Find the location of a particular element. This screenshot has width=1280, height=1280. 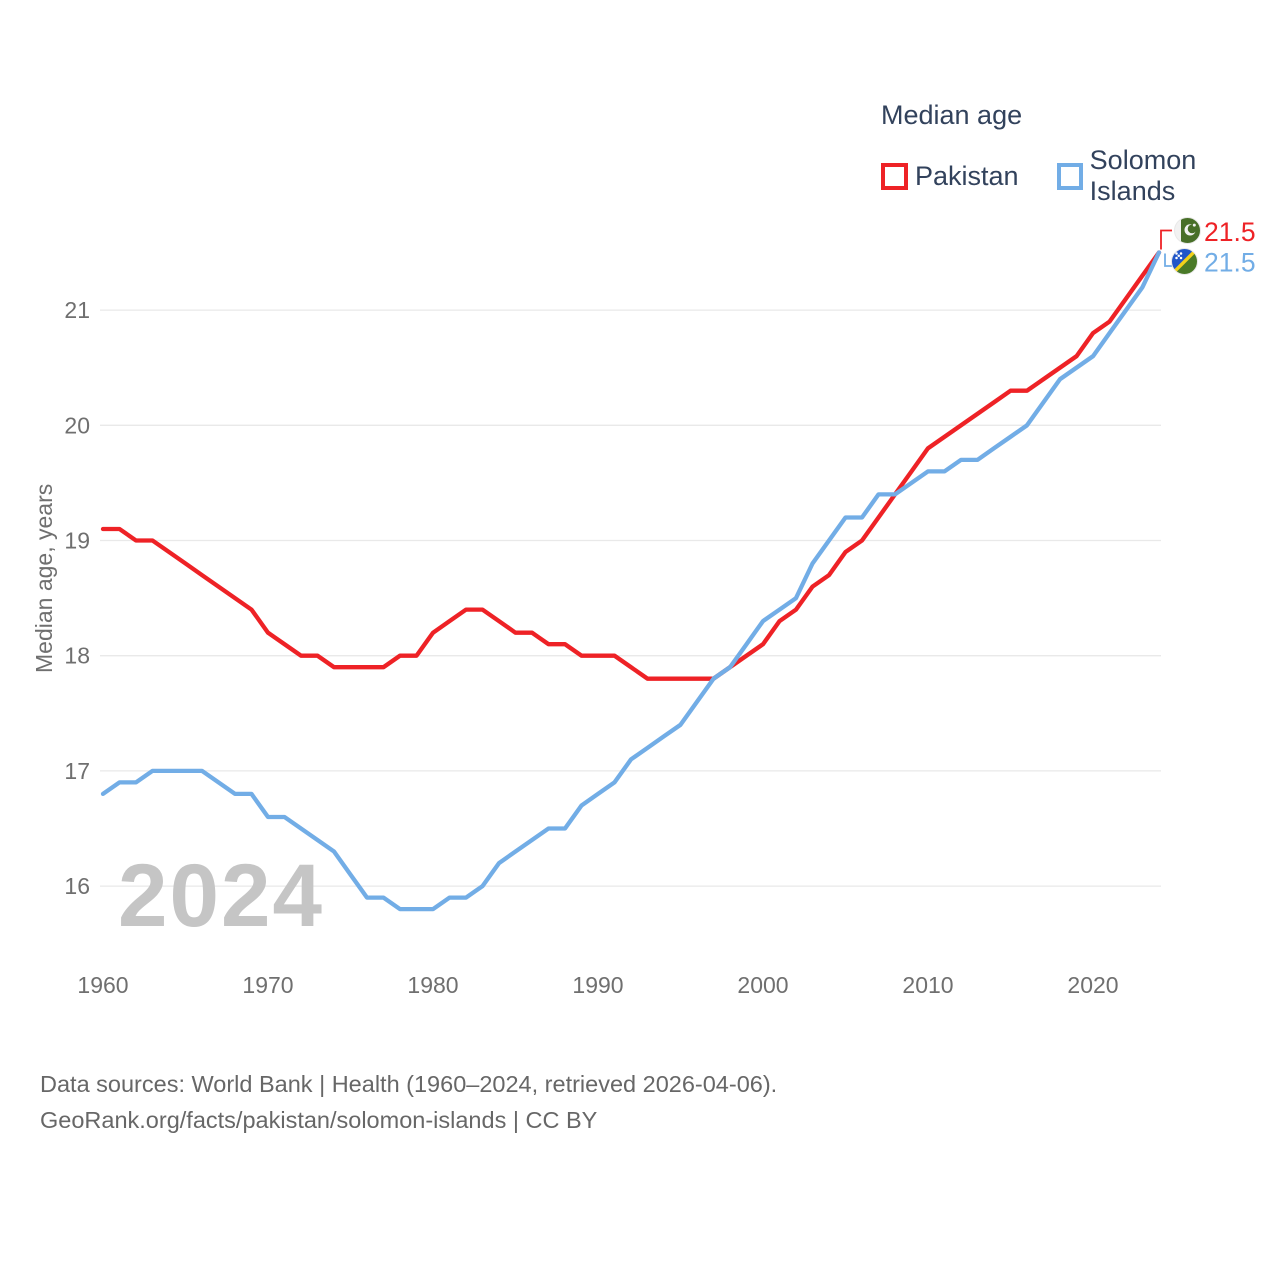

x-tick-label-2020: 2020 is located at coordinates (1092, 985).